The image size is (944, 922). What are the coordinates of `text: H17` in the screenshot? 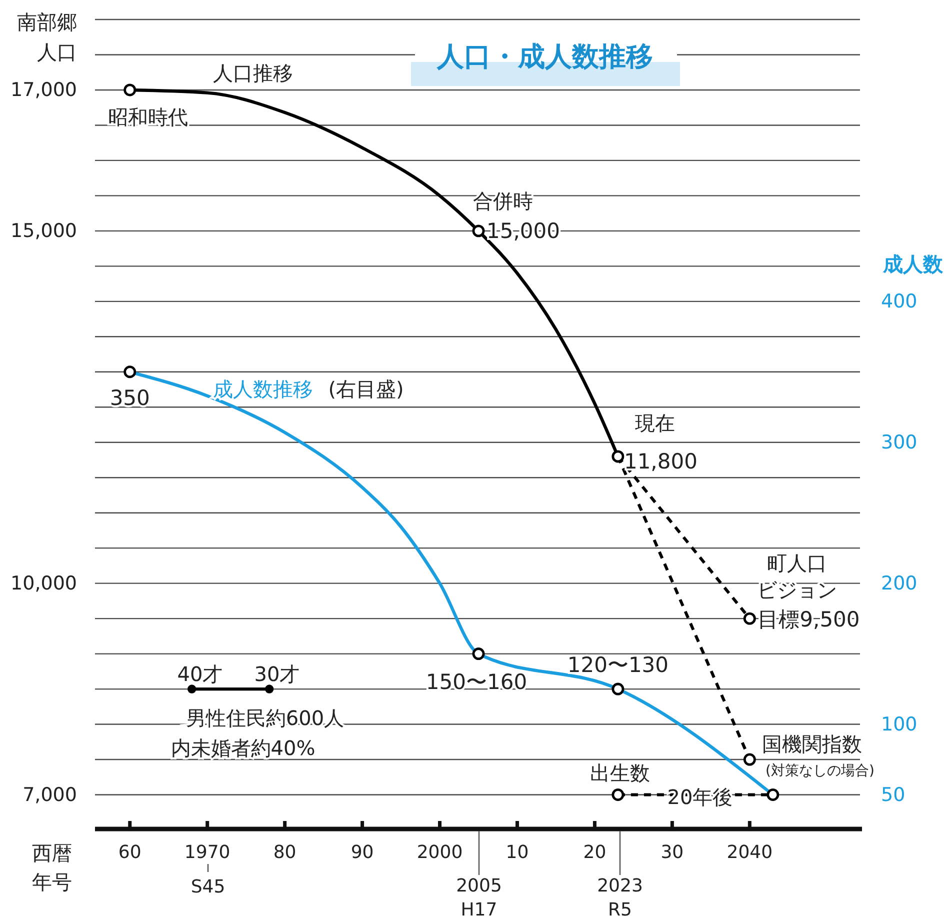 It's located at (479, 910).